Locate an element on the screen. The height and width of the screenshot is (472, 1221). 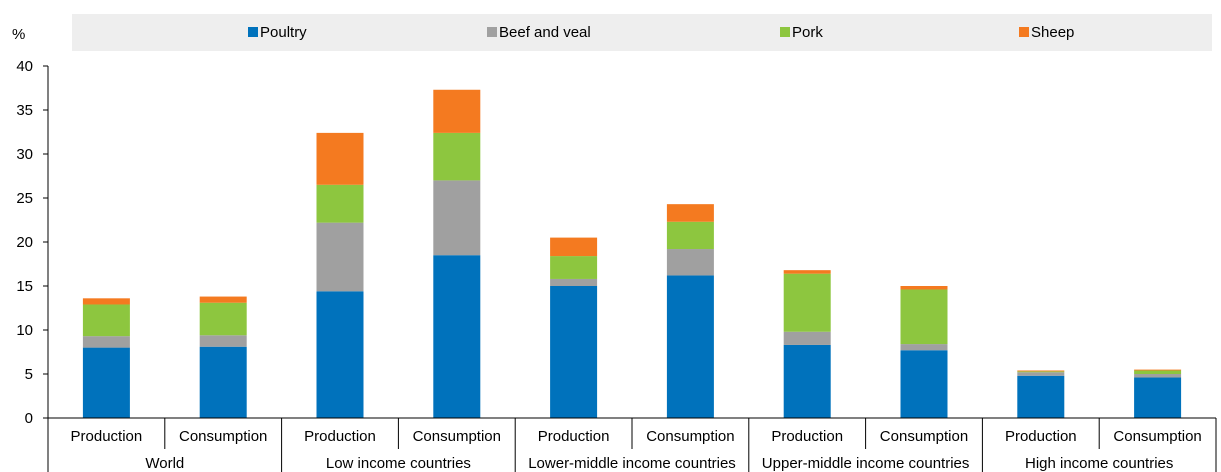
x-group-label: World is located at coordinates (164, 463).